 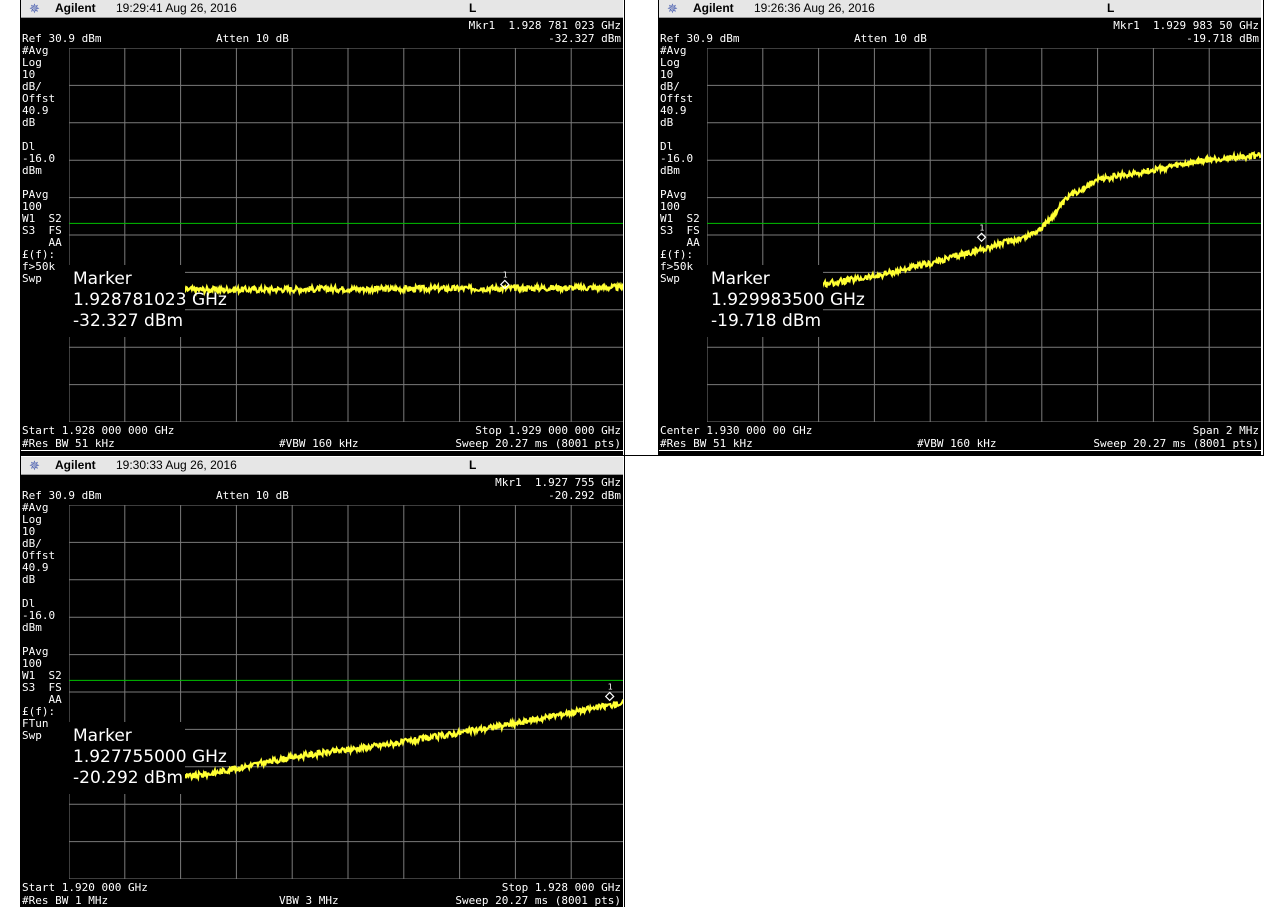 I want to click on status-bar: ✵ Agilent 19:29:41 Aug 26, 2016 L, so click(x=322, y=9).